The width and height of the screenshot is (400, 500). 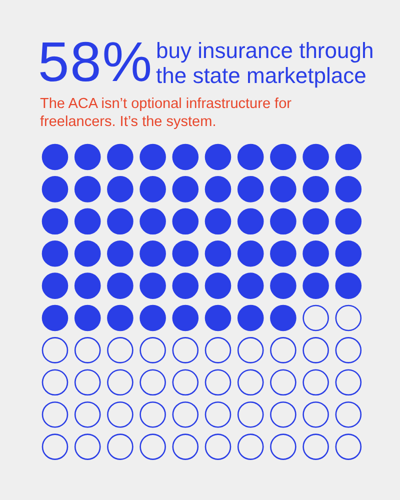 I want to click on text: buy insurance through the state marketplace, so click(x=265, y=63).